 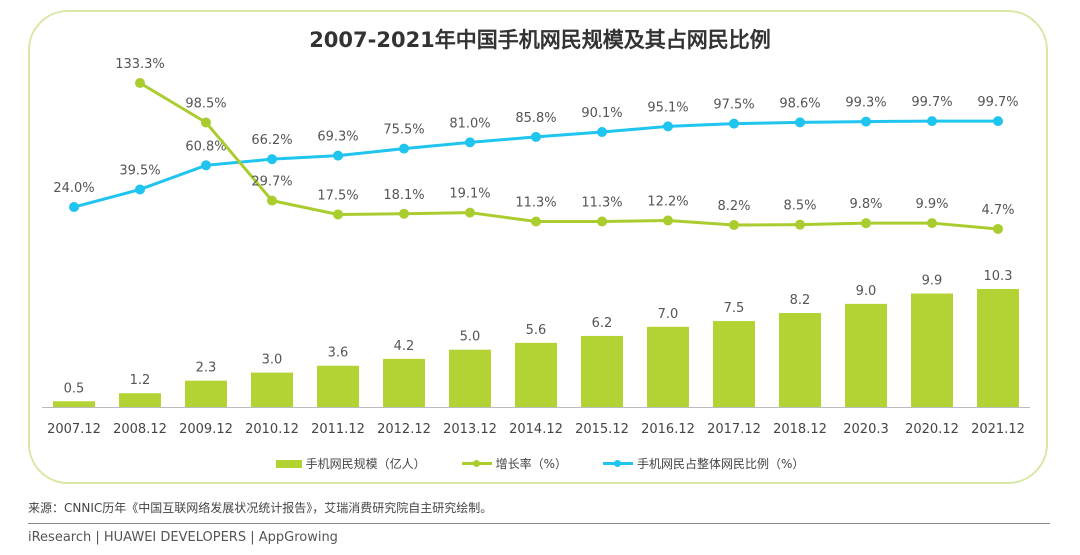 What do you see at coordinates (602, 429) in the screenshot?
I see `x-tick-label: 2015.12` at bounding box center [602, 429].